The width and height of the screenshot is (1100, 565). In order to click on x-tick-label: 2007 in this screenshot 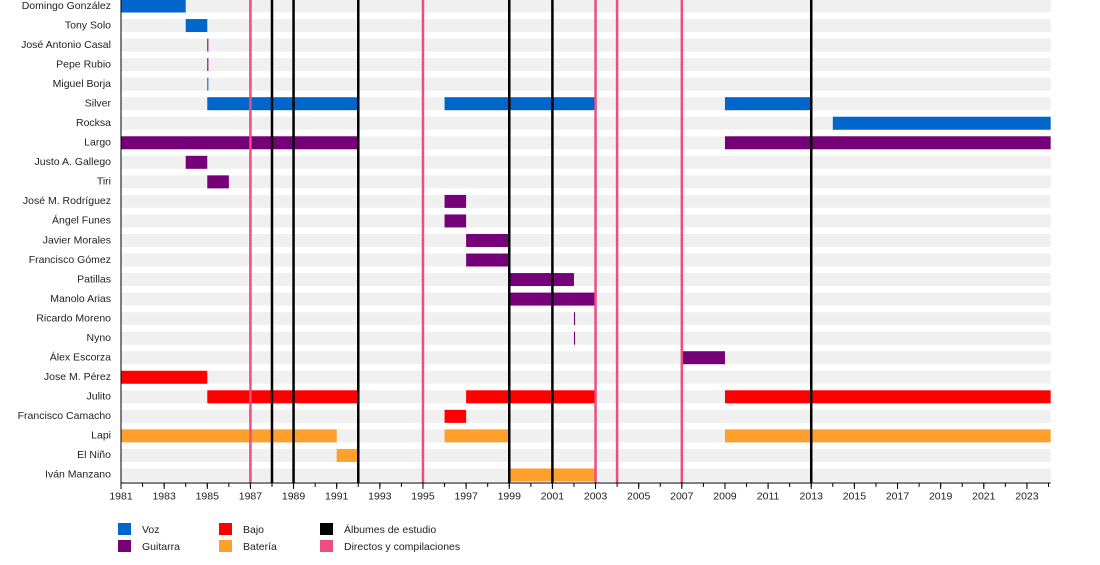, I will do `click(682, 497)`.